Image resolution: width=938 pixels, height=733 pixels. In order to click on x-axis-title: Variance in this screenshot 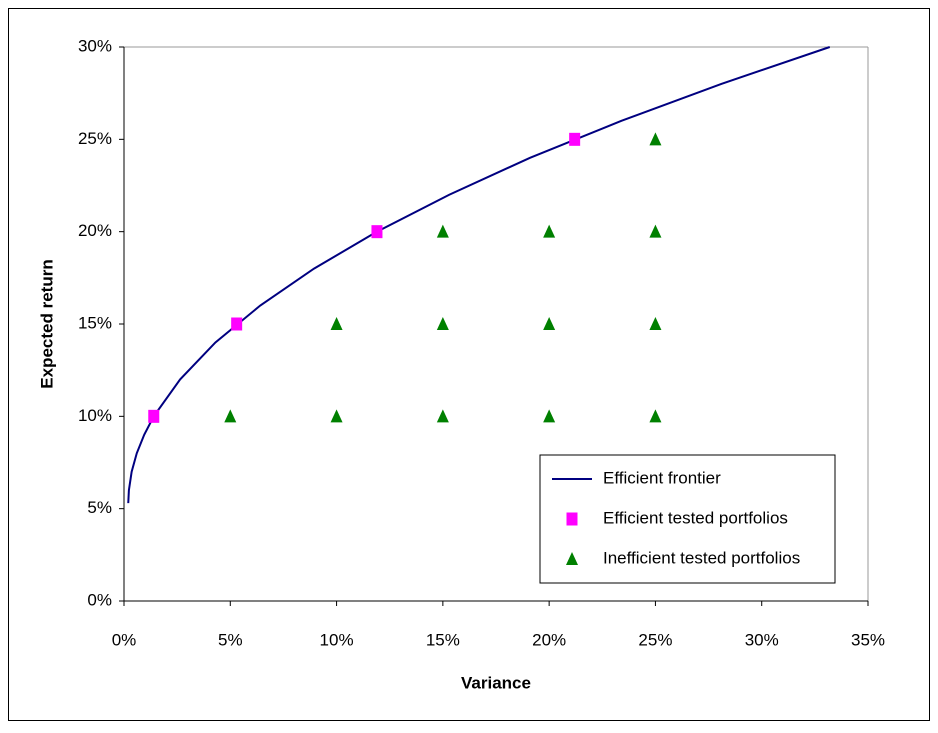, I will do `click(496, 682)`.